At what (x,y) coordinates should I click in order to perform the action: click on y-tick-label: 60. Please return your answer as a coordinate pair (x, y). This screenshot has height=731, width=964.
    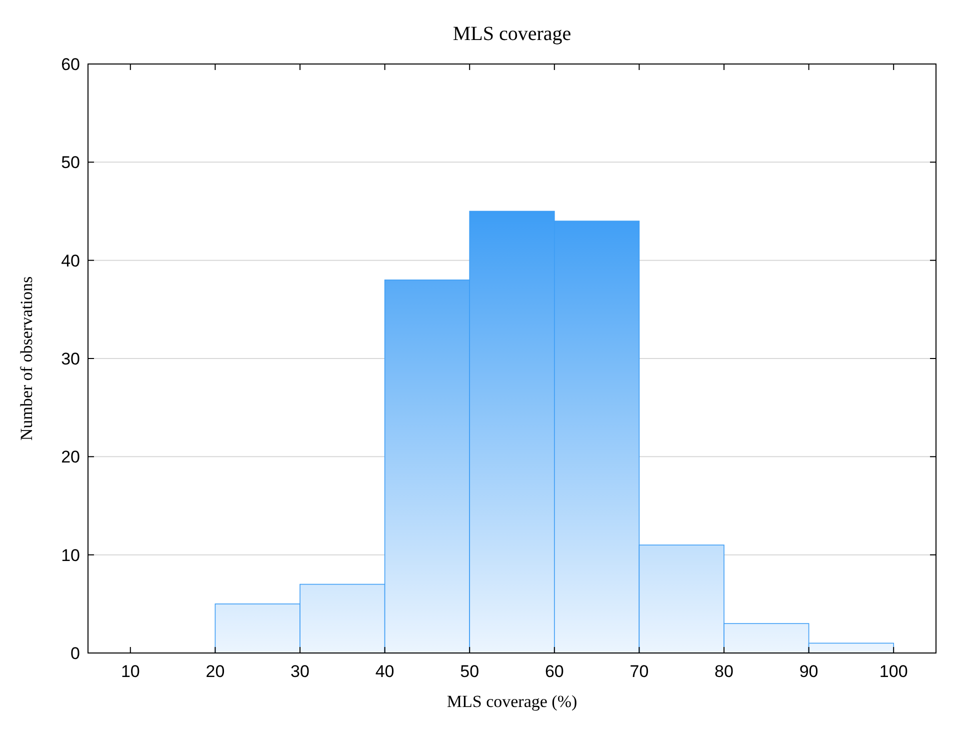
    Looking at the image, I should click on (70, 64).